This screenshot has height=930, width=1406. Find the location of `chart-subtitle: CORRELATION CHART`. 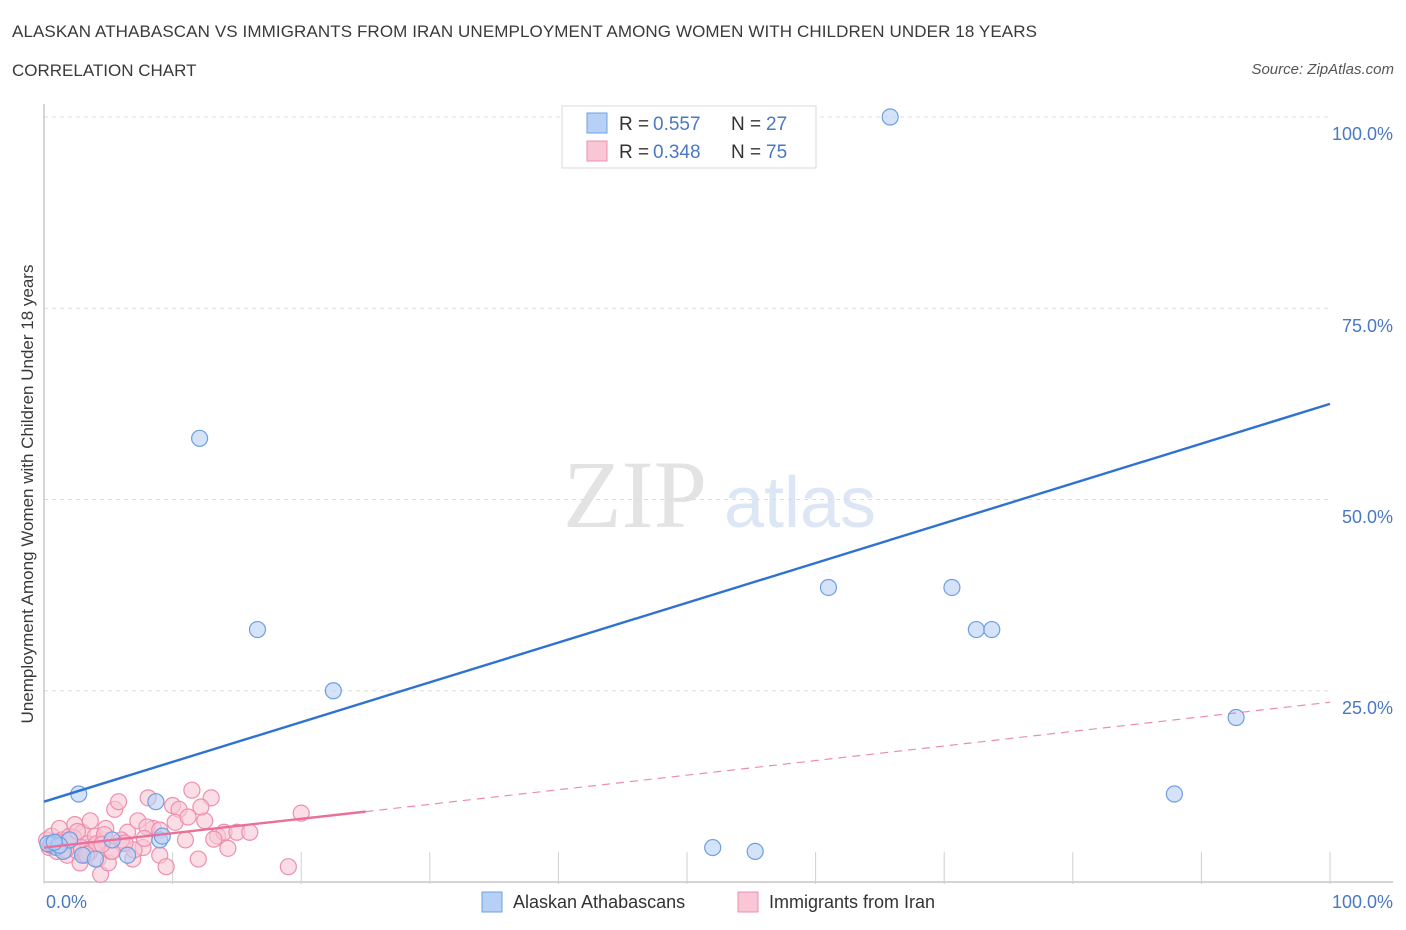

chart-subtitle: CORRELATION CHART is located at coordinates (104, 70).